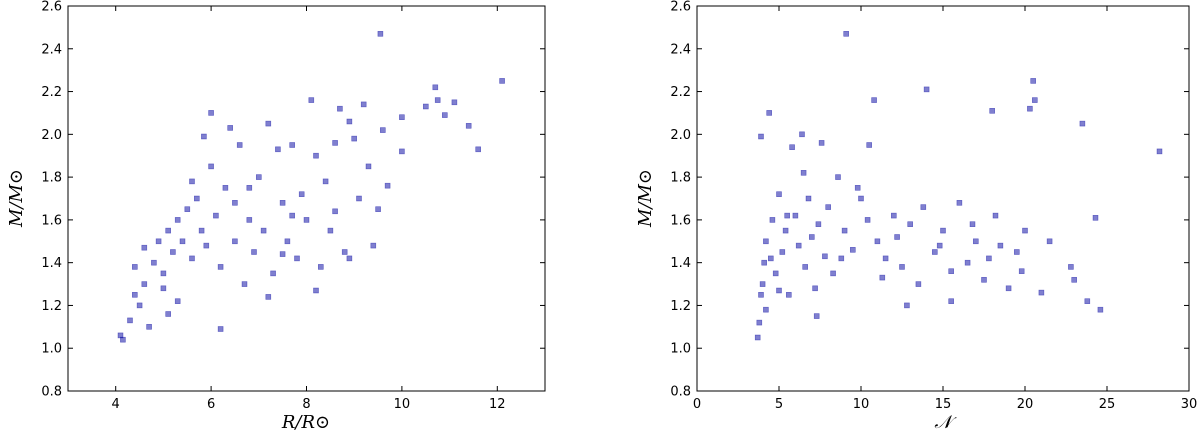  I want to click on y-tick-label: 2.0, so click(51, 135).